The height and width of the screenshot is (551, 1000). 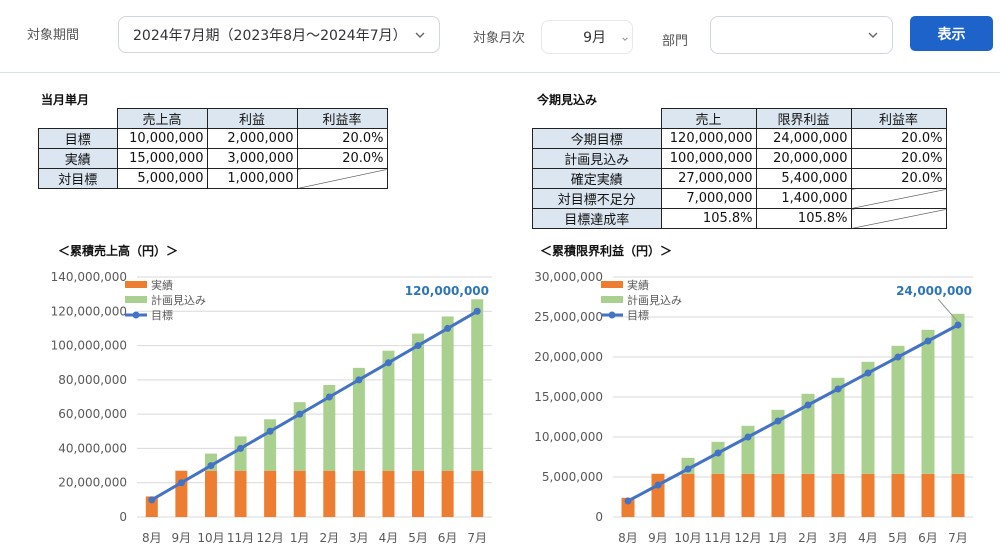 I want to click on table-row: 計画見込み 100,000,000 20,000,000 20.0%, so click(x=739, y=158).